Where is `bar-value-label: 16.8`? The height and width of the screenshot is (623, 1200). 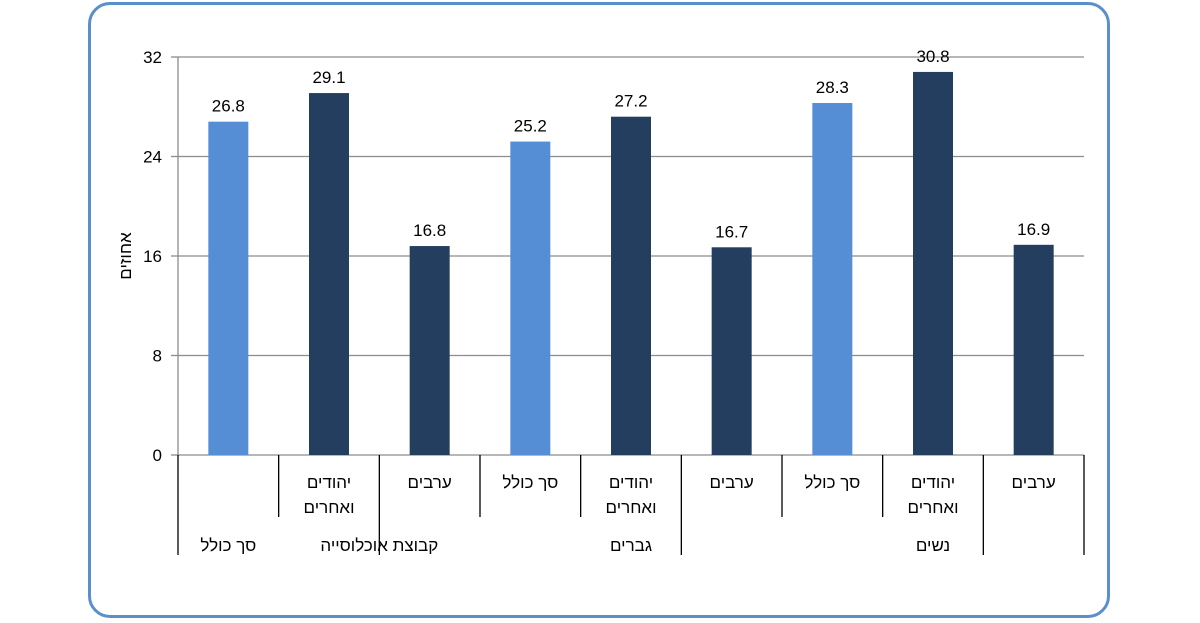 bar-value-label: 16.8 is located at coordinates (429, 230).